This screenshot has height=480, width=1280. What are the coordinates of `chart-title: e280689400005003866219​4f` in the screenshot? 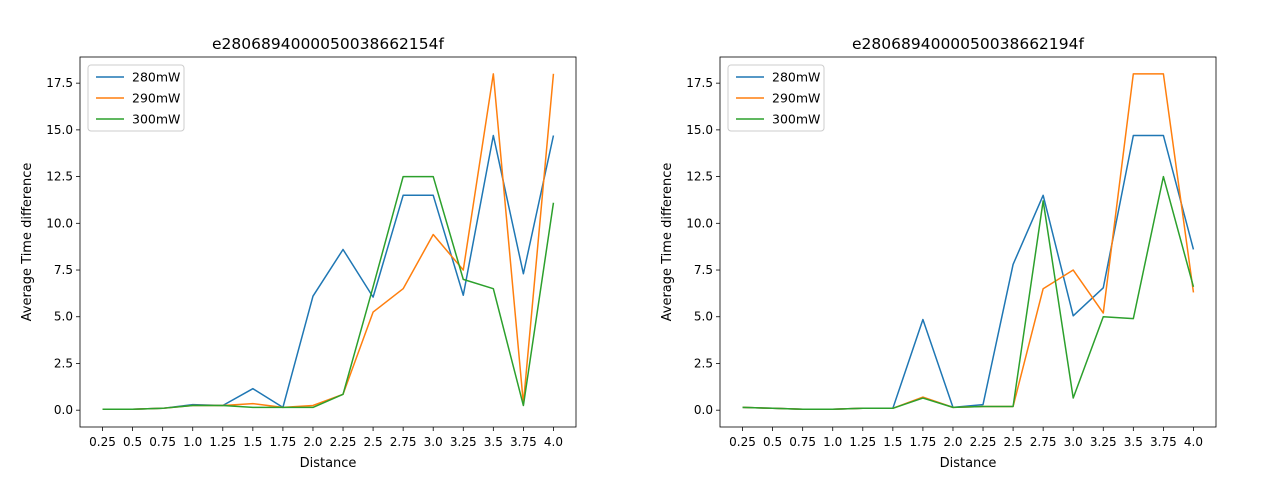 It's located at (968, 44).